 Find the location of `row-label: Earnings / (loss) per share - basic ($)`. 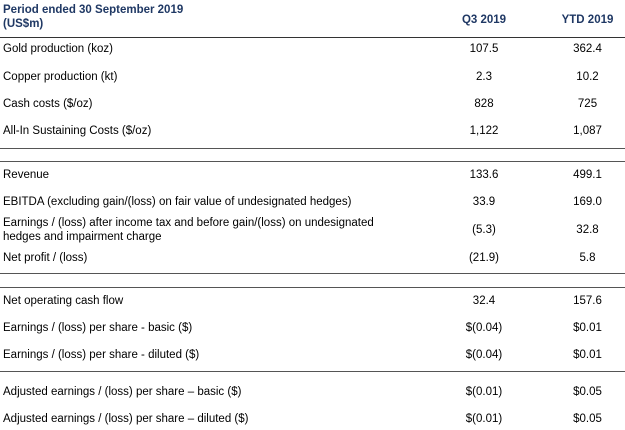

row-label: Earnings / (loss) per share - basic ($) is located at coordinates (98, 328).